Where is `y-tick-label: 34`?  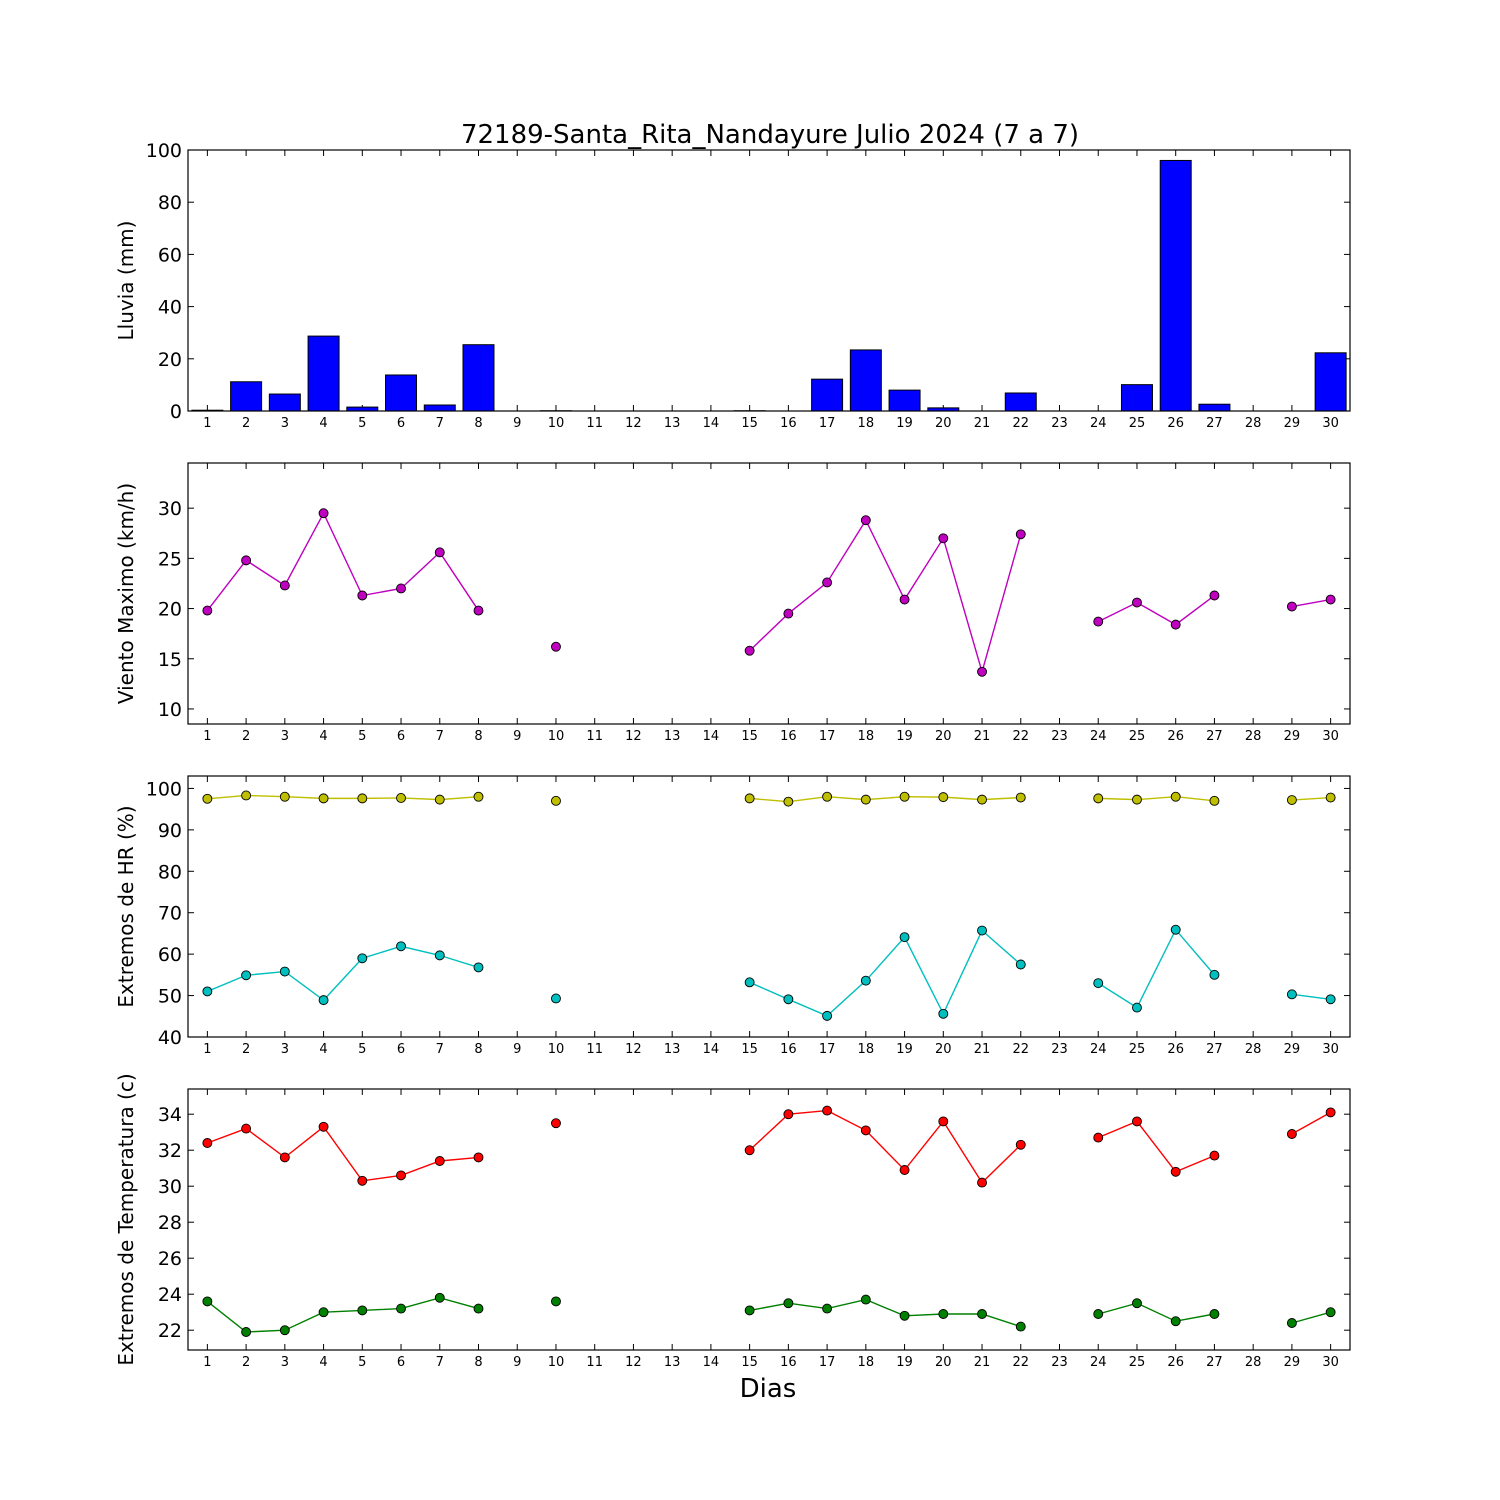
y-tick-label: 34 is located at coordinates (170, 1115).